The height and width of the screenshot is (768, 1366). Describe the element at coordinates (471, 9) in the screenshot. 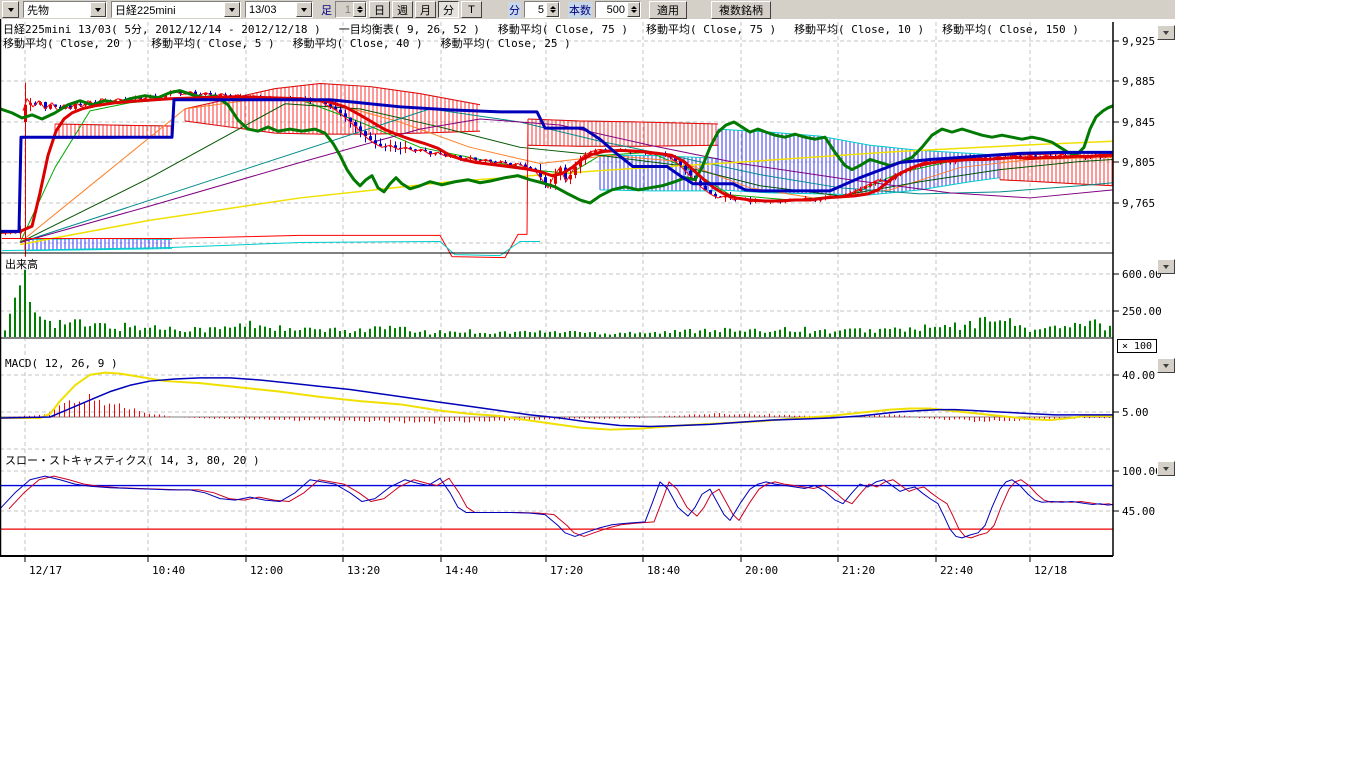

I see `period-tick-button: T` at that location.